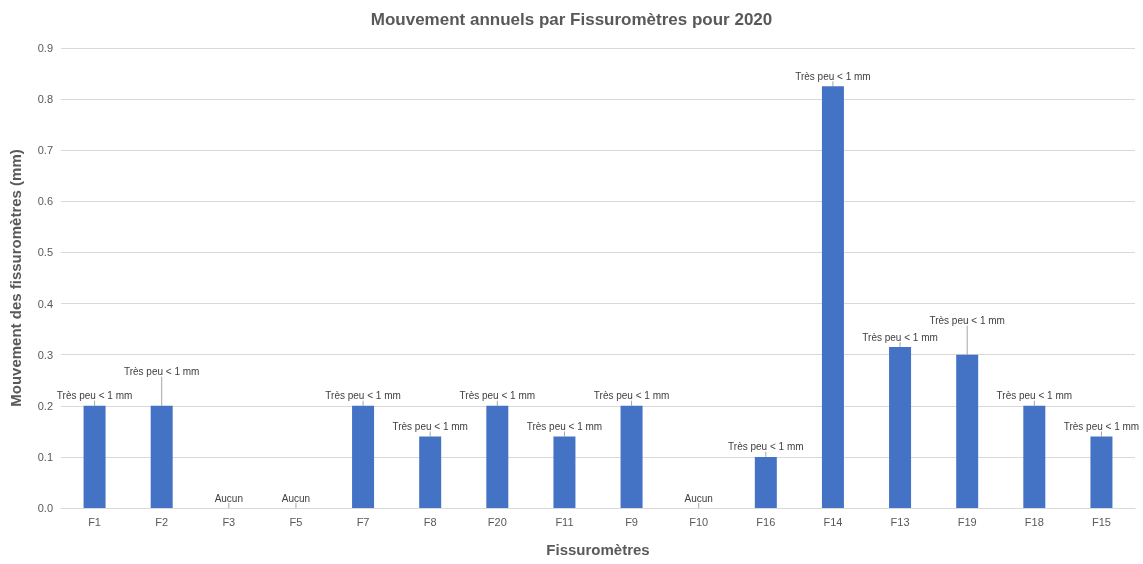 Image resolution: width=1143 pixels, height=564 pixels. What do you see at coordinates (699, 521) in the screenshot?
I see `x-tick-label: F10` at bounding box center [699, 521].